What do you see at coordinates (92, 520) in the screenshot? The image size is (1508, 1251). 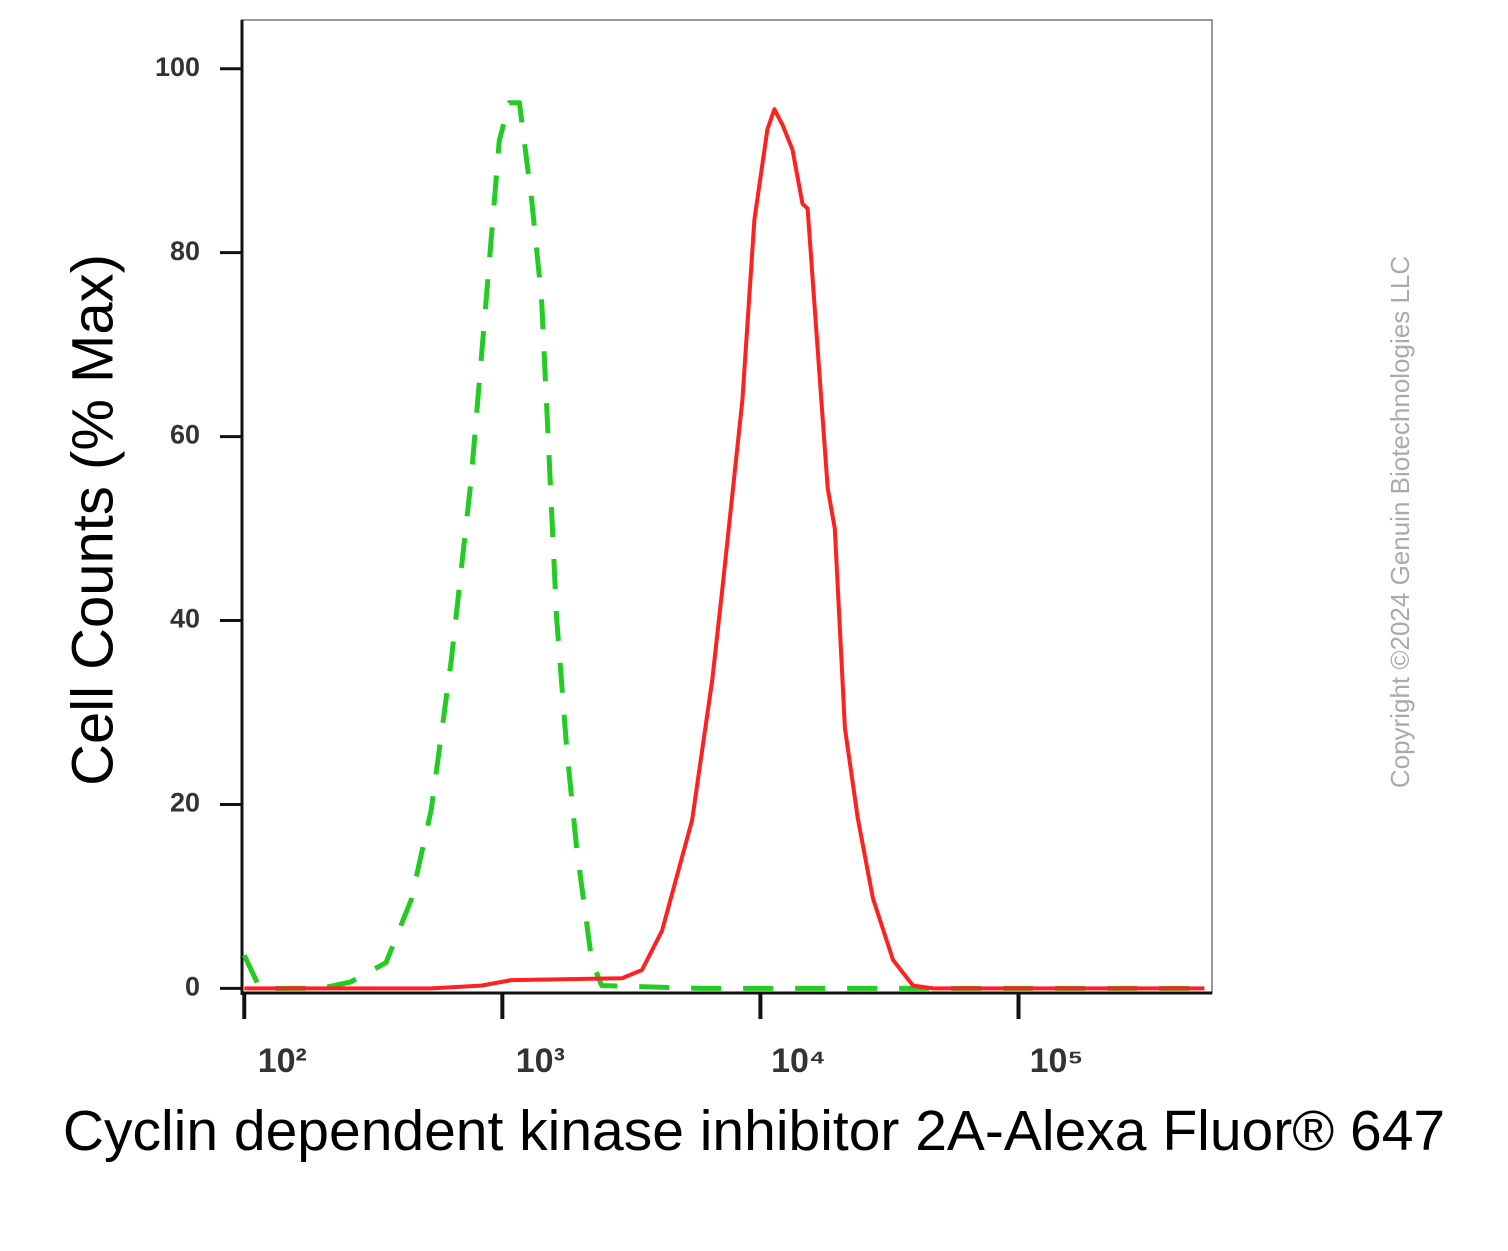 I see `y-axis-label: Cell Counts (% Max)` at bounding box center [92, 520].